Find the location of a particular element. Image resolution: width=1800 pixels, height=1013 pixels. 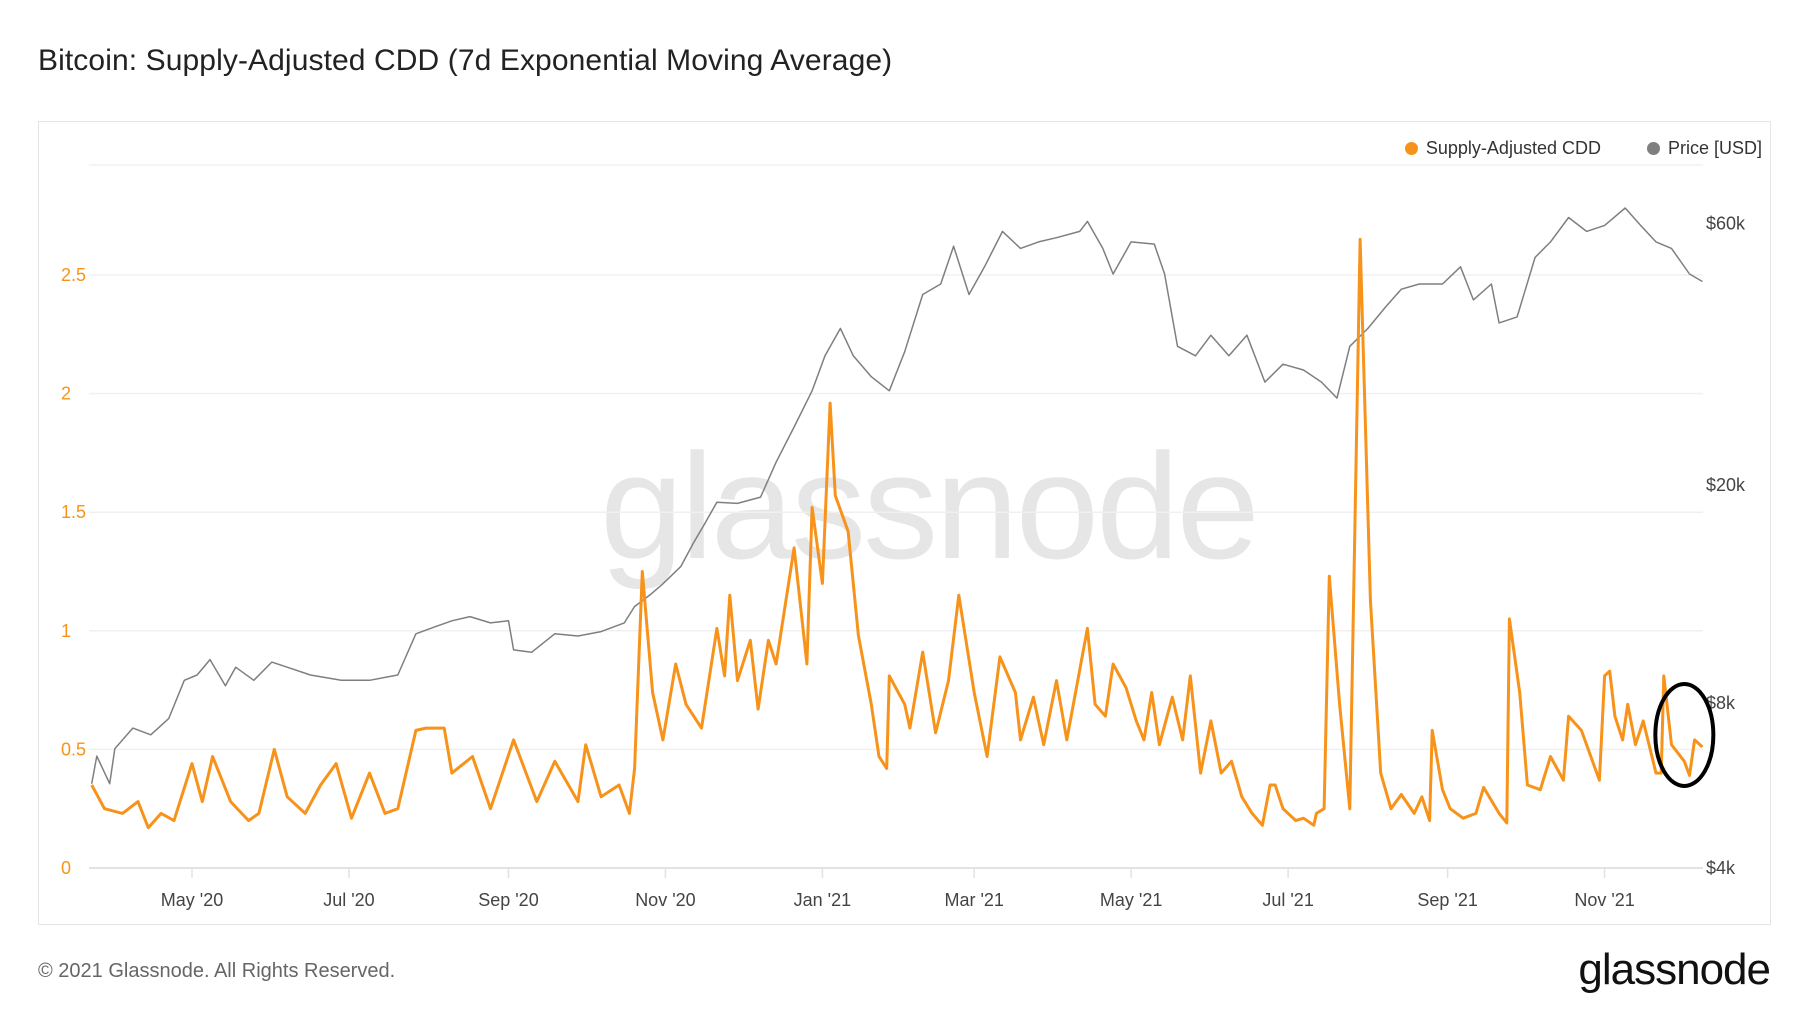

y-right-tick-label: $60k is located at coordinates (1726, 223).